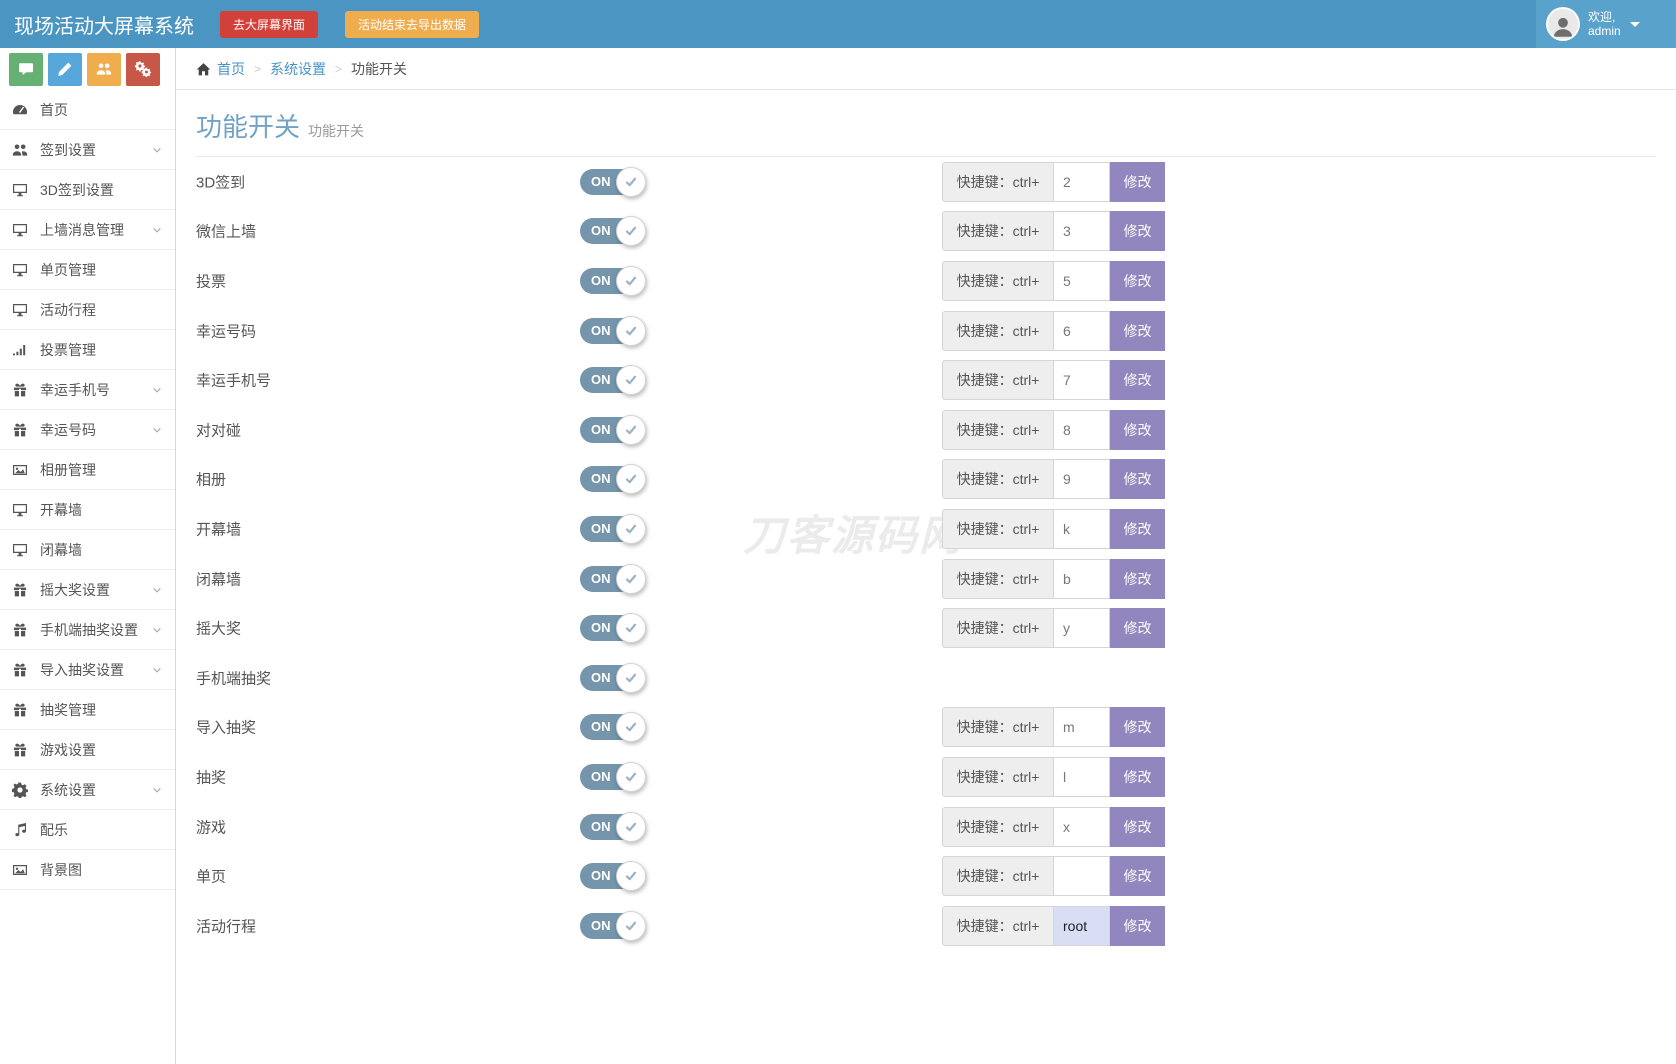  What do you see at coordinates (601, 876) in the screenshot?
I see `toggle-on-label: ON` at bounding box center [601, 876].